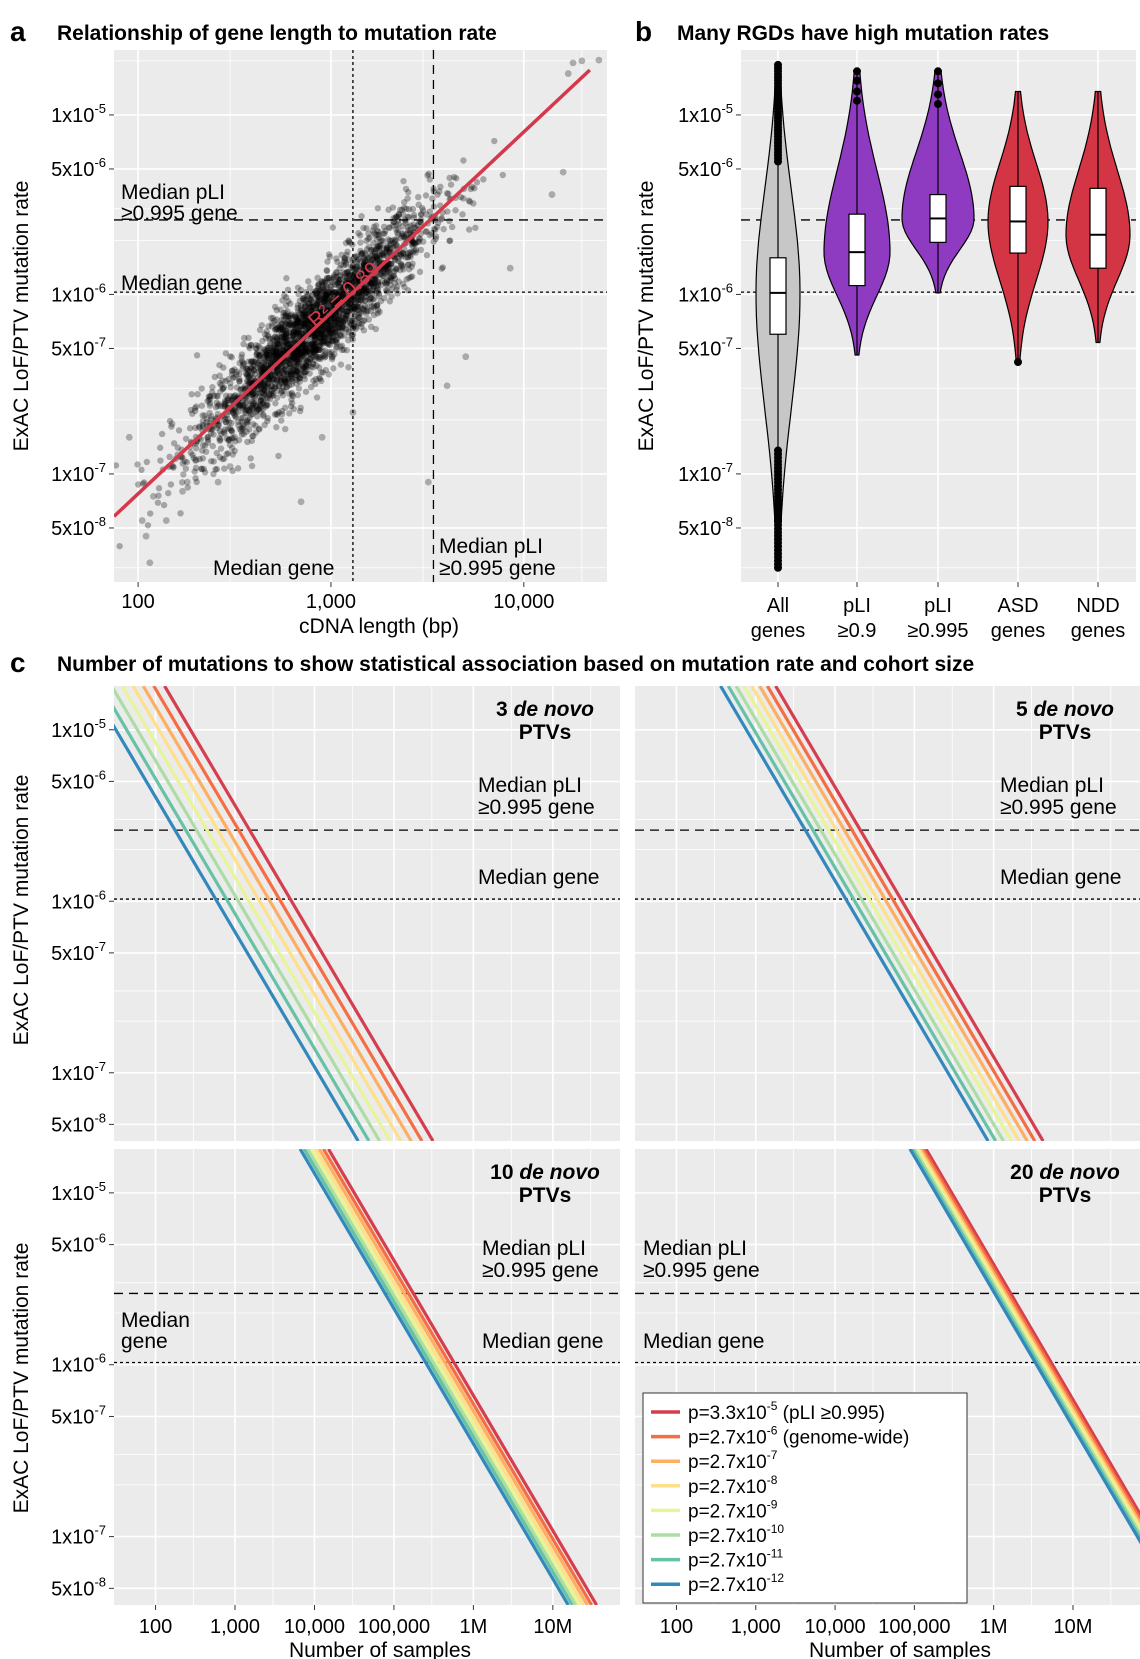  What do you see at coordinates (545, 732) in the screenshot?
I see `c-subplot-title-line2: PTVs` at bounding box center [545, 732].